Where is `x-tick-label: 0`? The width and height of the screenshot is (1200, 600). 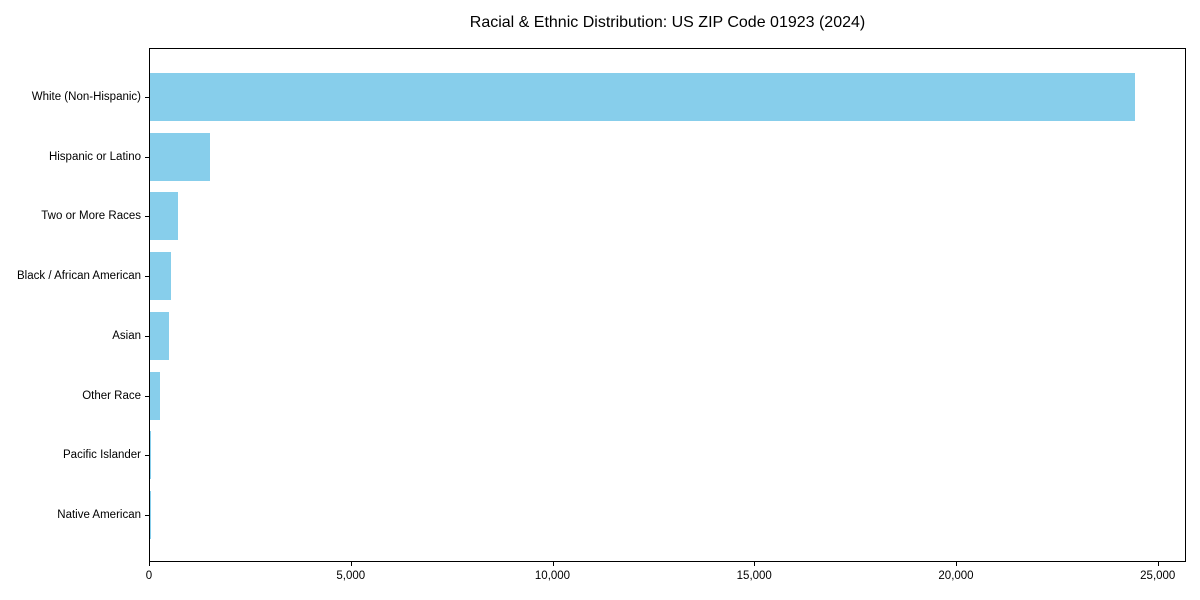
x-tick-label: 0 is located at coordinates (149, 576).